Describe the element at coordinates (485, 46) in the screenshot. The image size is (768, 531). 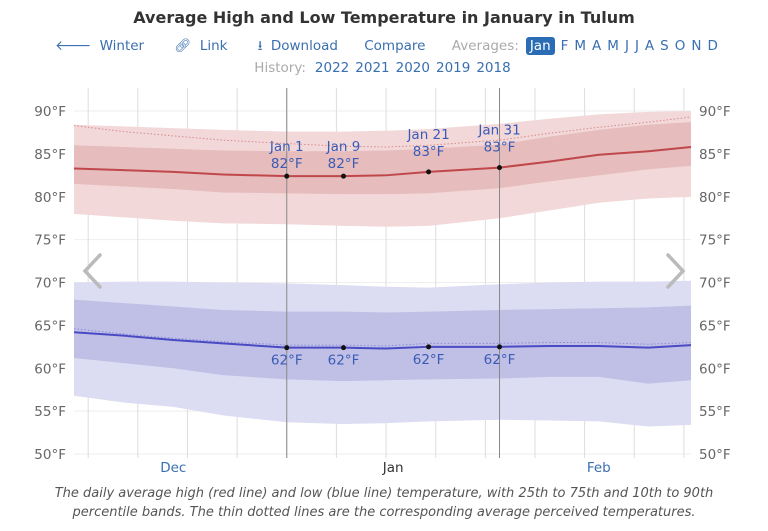
I see `averages-label: Averages:` at that location.